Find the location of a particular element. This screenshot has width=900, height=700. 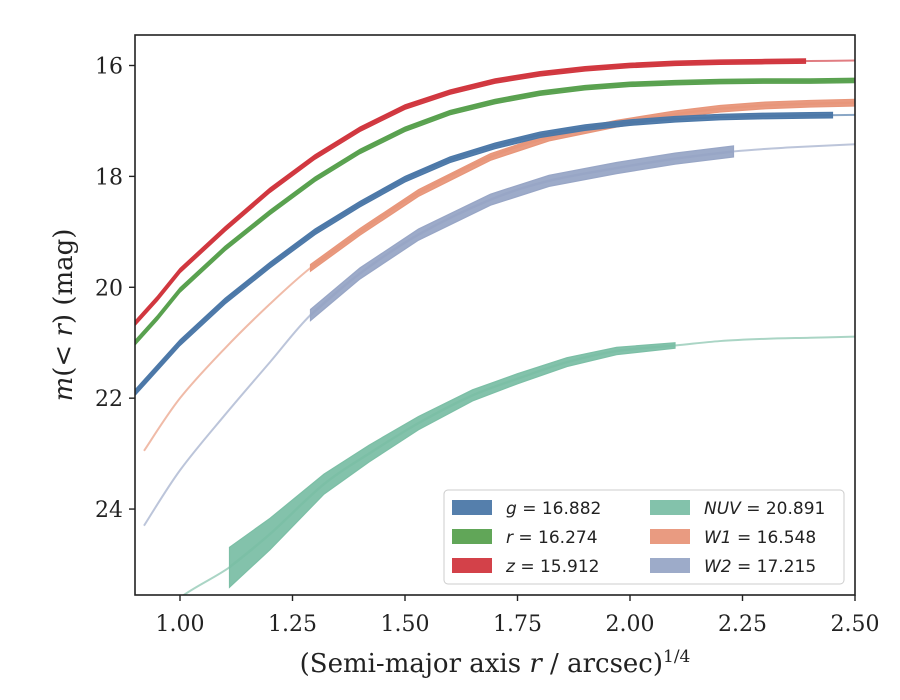

y-axis-label: m(< r) (mag) is located at coordinates (64, 315).